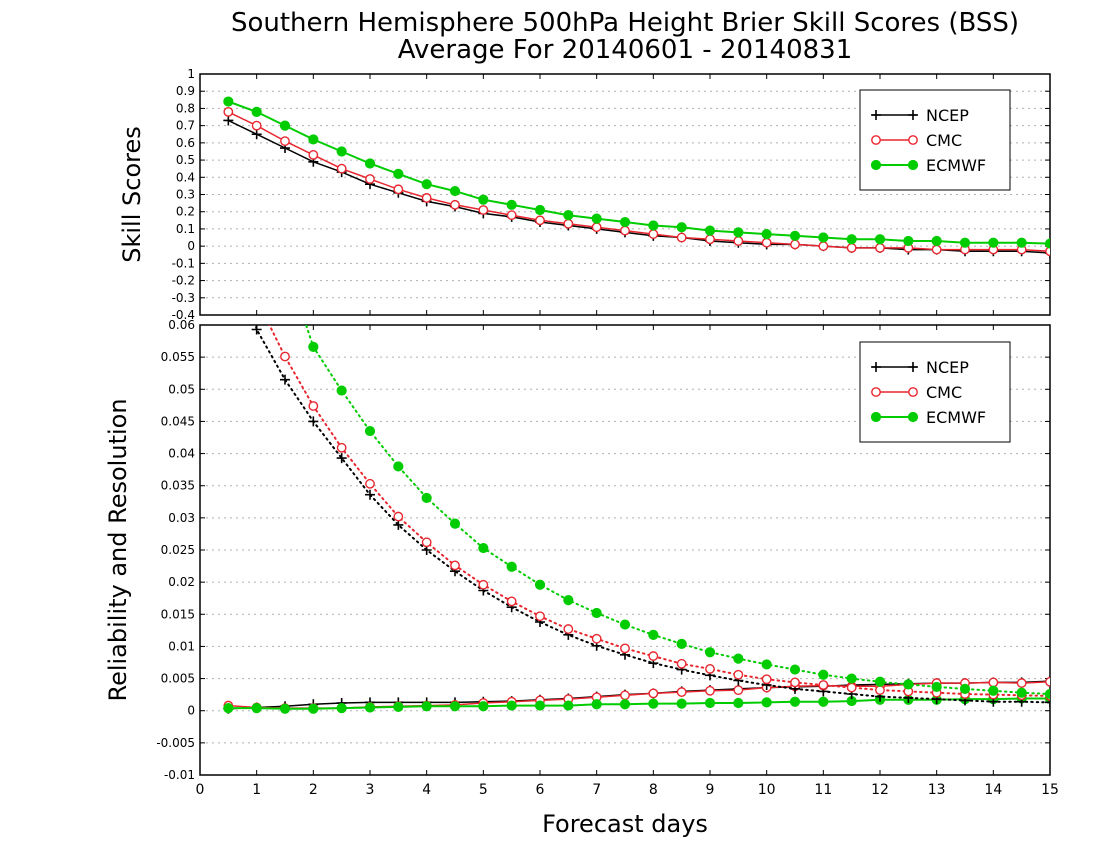 The height and width of the screenshot is (850, 1100). What do you see at coordinates (191, 74) in the screenshot?
I see `top-ytick-label: 1` at bounding box center [191, 74].